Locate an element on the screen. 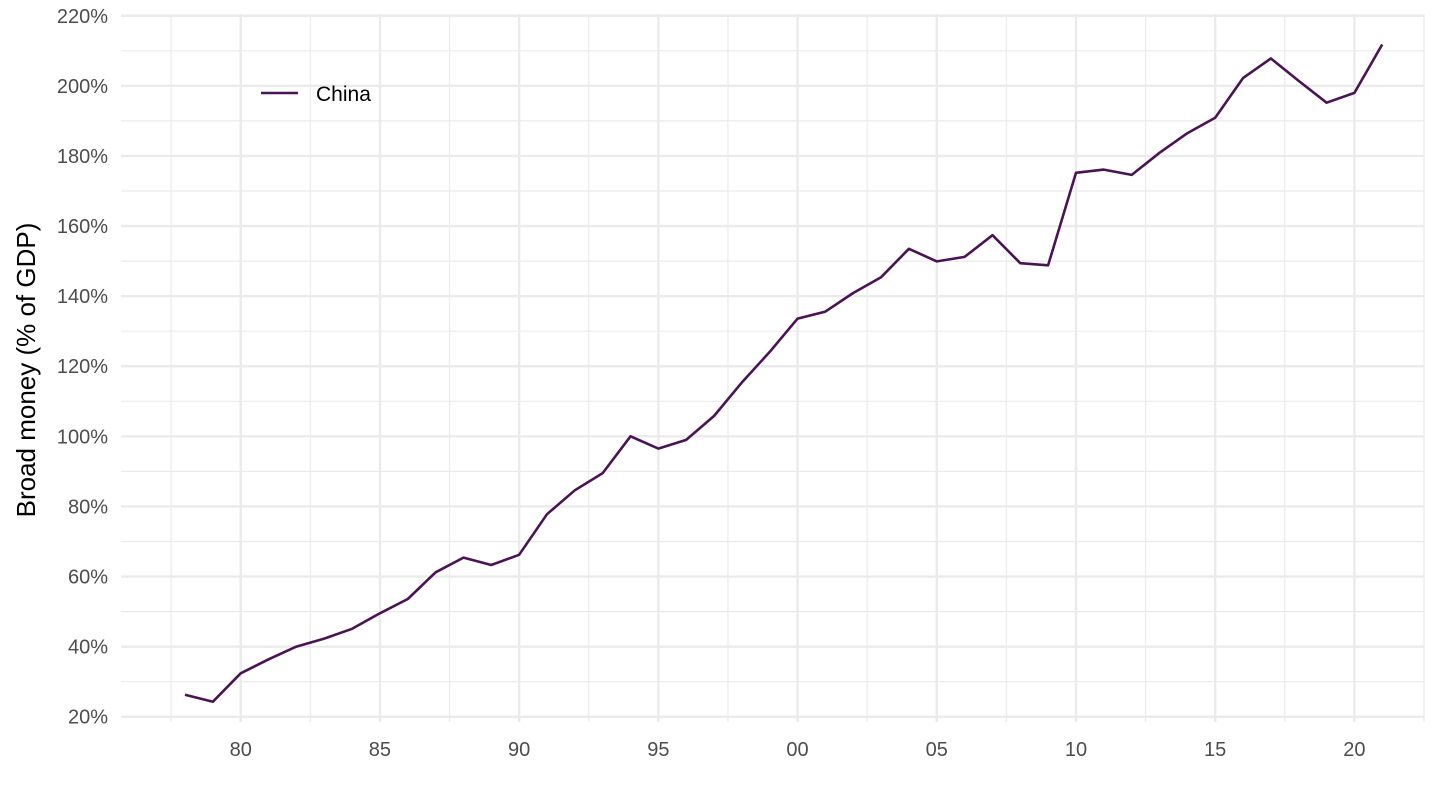  x-axis-tick-labels: 80 85 90 95 00 05 10 15 20 is located at coordinates (798, 750).